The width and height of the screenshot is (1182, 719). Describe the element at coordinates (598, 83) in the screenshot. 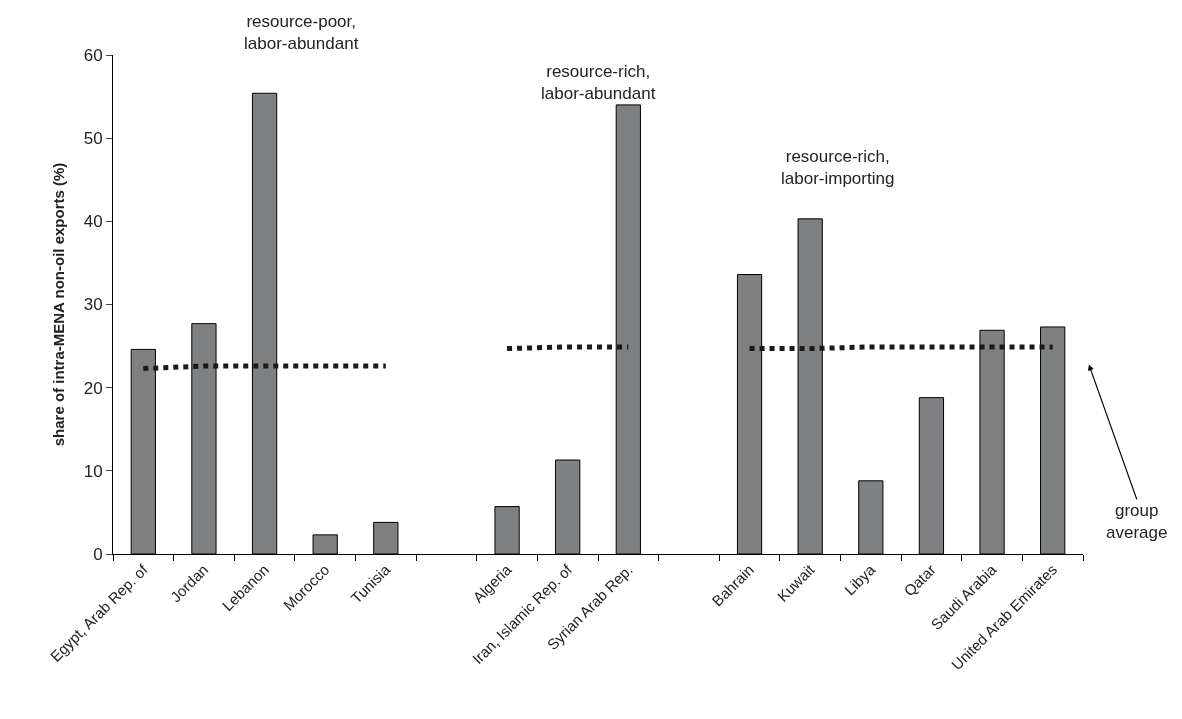

I see `annotation: resource-rich, labor-abundant` at that location.